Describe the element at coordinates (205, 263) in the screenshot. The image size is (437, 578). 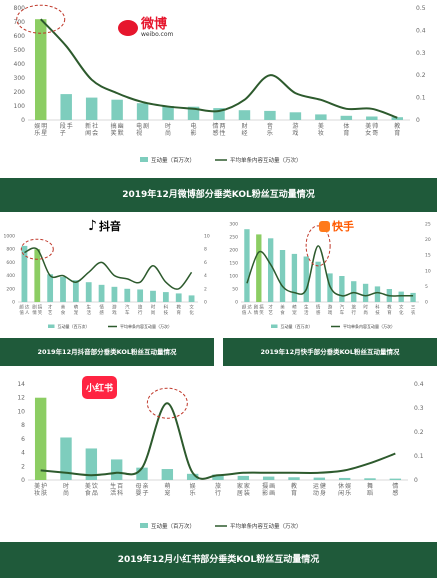
I see `right-axis-tick-label: 6` at that location.